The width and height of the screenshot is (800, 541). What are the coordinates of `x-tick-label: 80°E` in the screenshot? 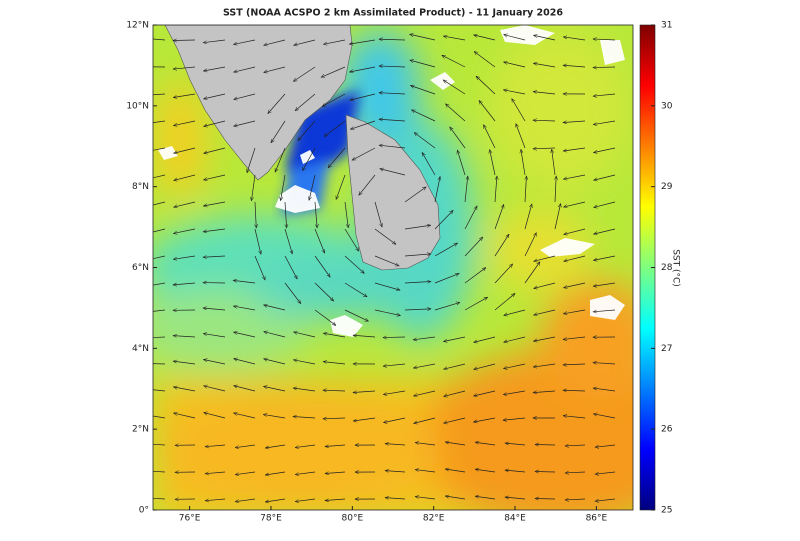 It's located at (353, 519).